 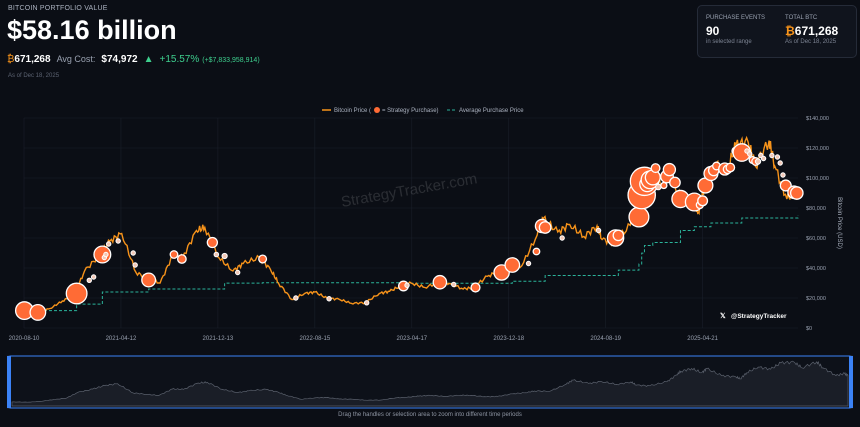 I want to click on watermark: StrategyTracker.com, so click(x=409, y=190).